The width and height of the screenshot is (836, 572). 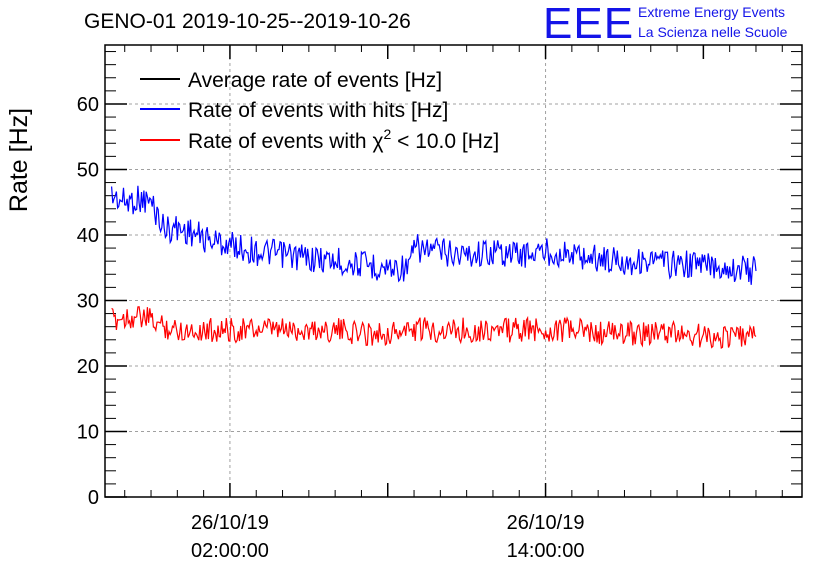 I want to click on legend-label: Rate of events with hits [Hz], so click(x=318, y=110).